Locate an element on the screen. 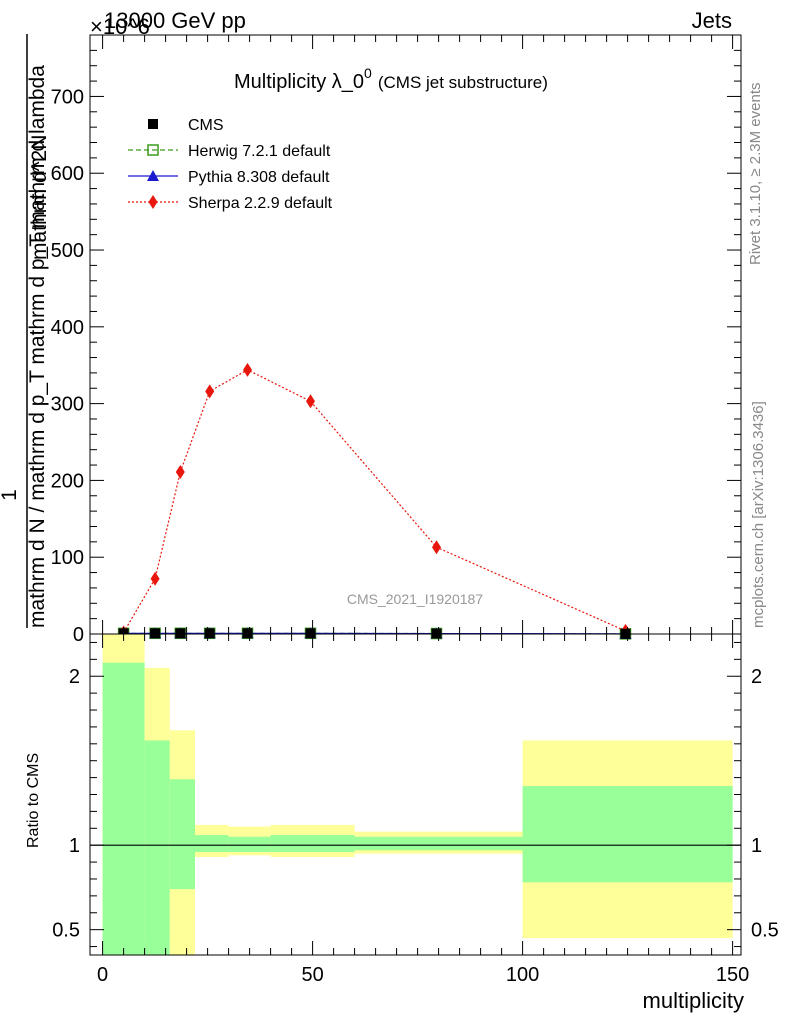  x-tick-label: 50 is located at coordinates (312, 975).